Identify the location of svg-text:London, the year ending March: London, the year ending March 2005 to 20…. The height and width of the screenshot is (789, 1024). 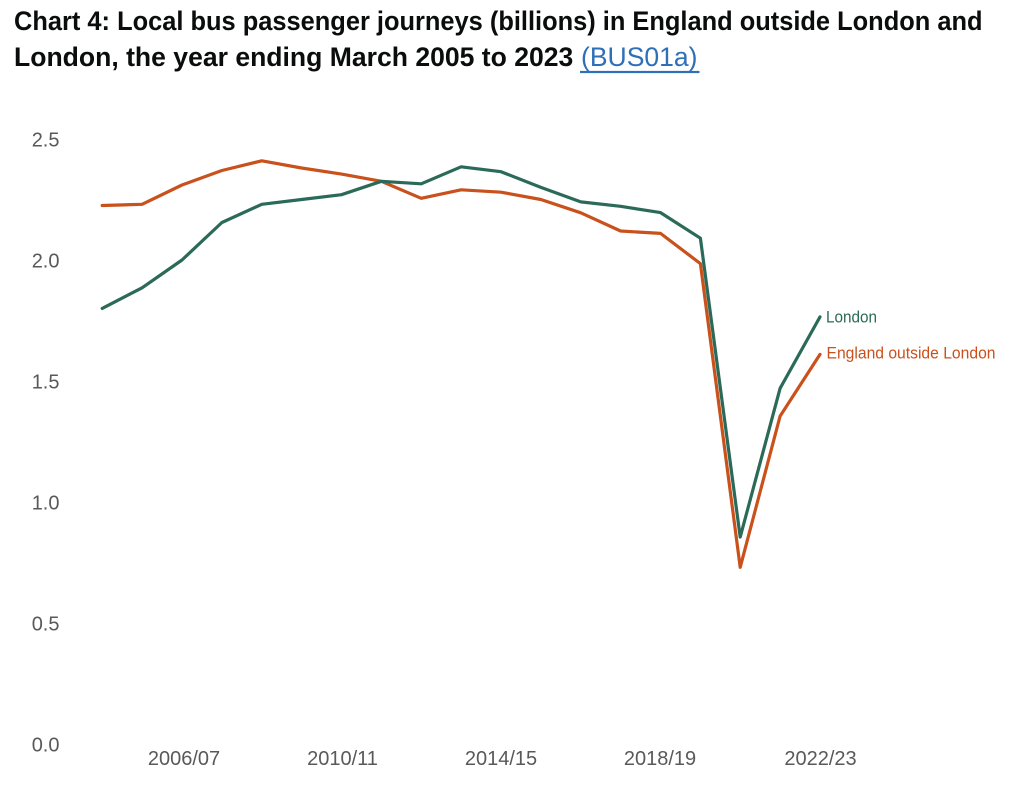
(293, 57).